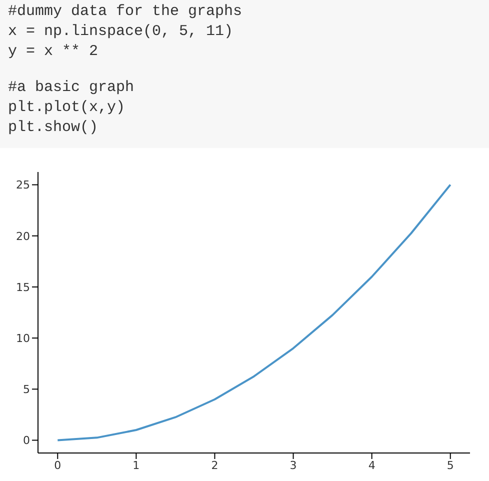 Image resolution: width=489 pixels, height=481 pixels. I want to click on x-tick-label: 3, so click(293, 465).